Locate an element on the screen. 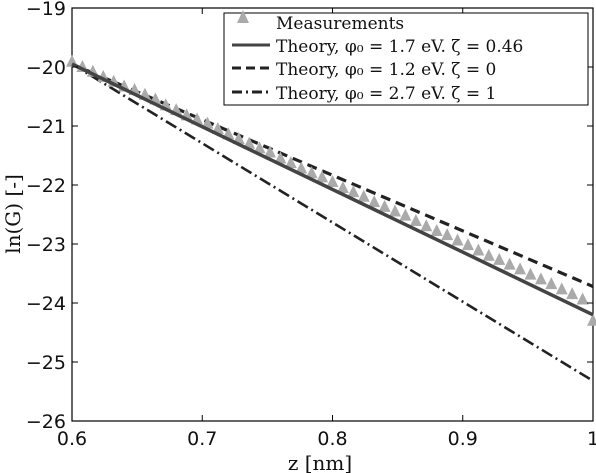  y-tick-label: −20 is located at coordinates (46, 68).